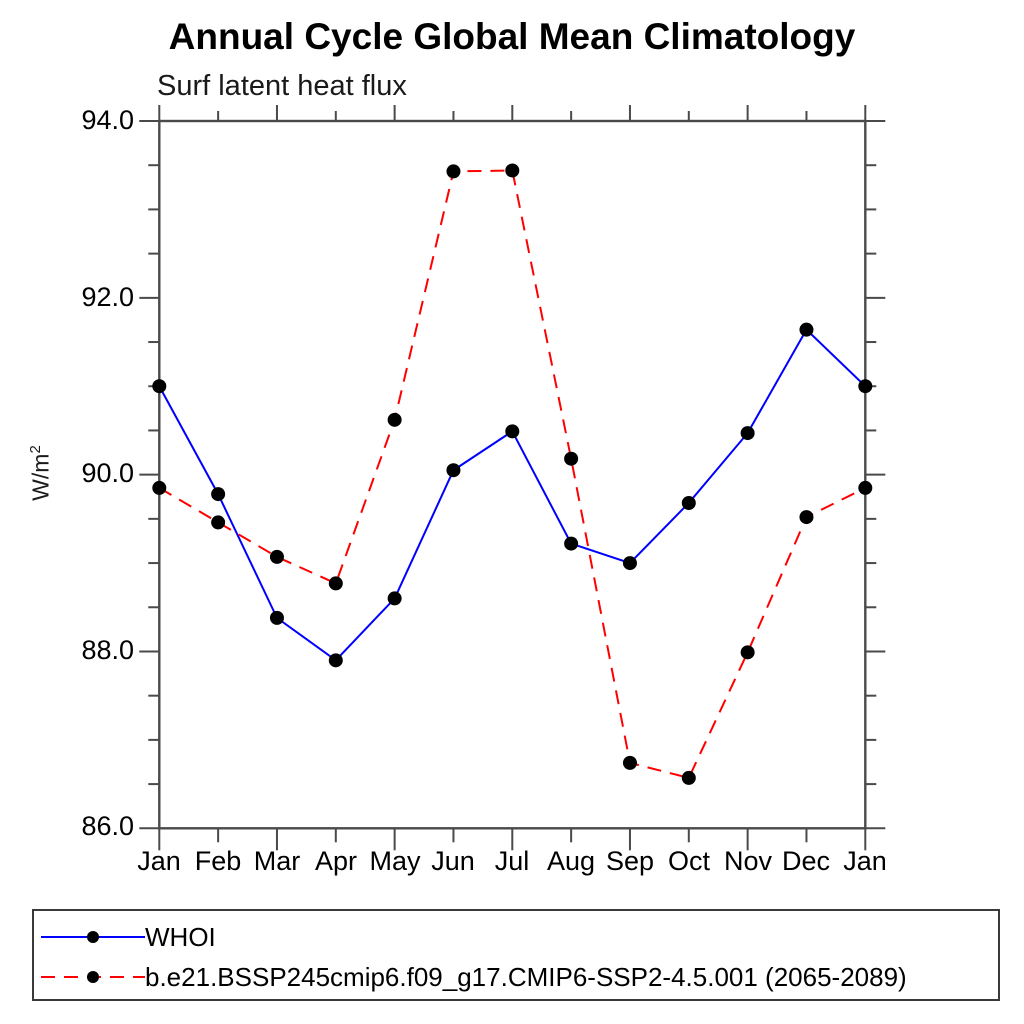 This screenshot has height=1024, width=1024. Describe the element at coordinates (805, 861) in the screenshot. I see `xtick-label: Dec` at that location.